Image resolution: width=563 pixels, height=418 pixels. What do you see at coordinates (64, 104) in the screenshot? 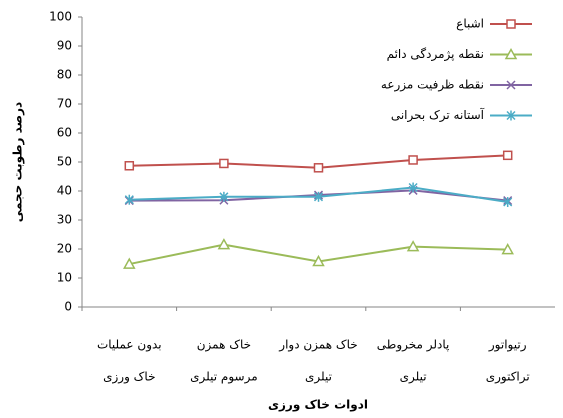
I see `y-tick-label: 70` at bounding box center [64, 104].